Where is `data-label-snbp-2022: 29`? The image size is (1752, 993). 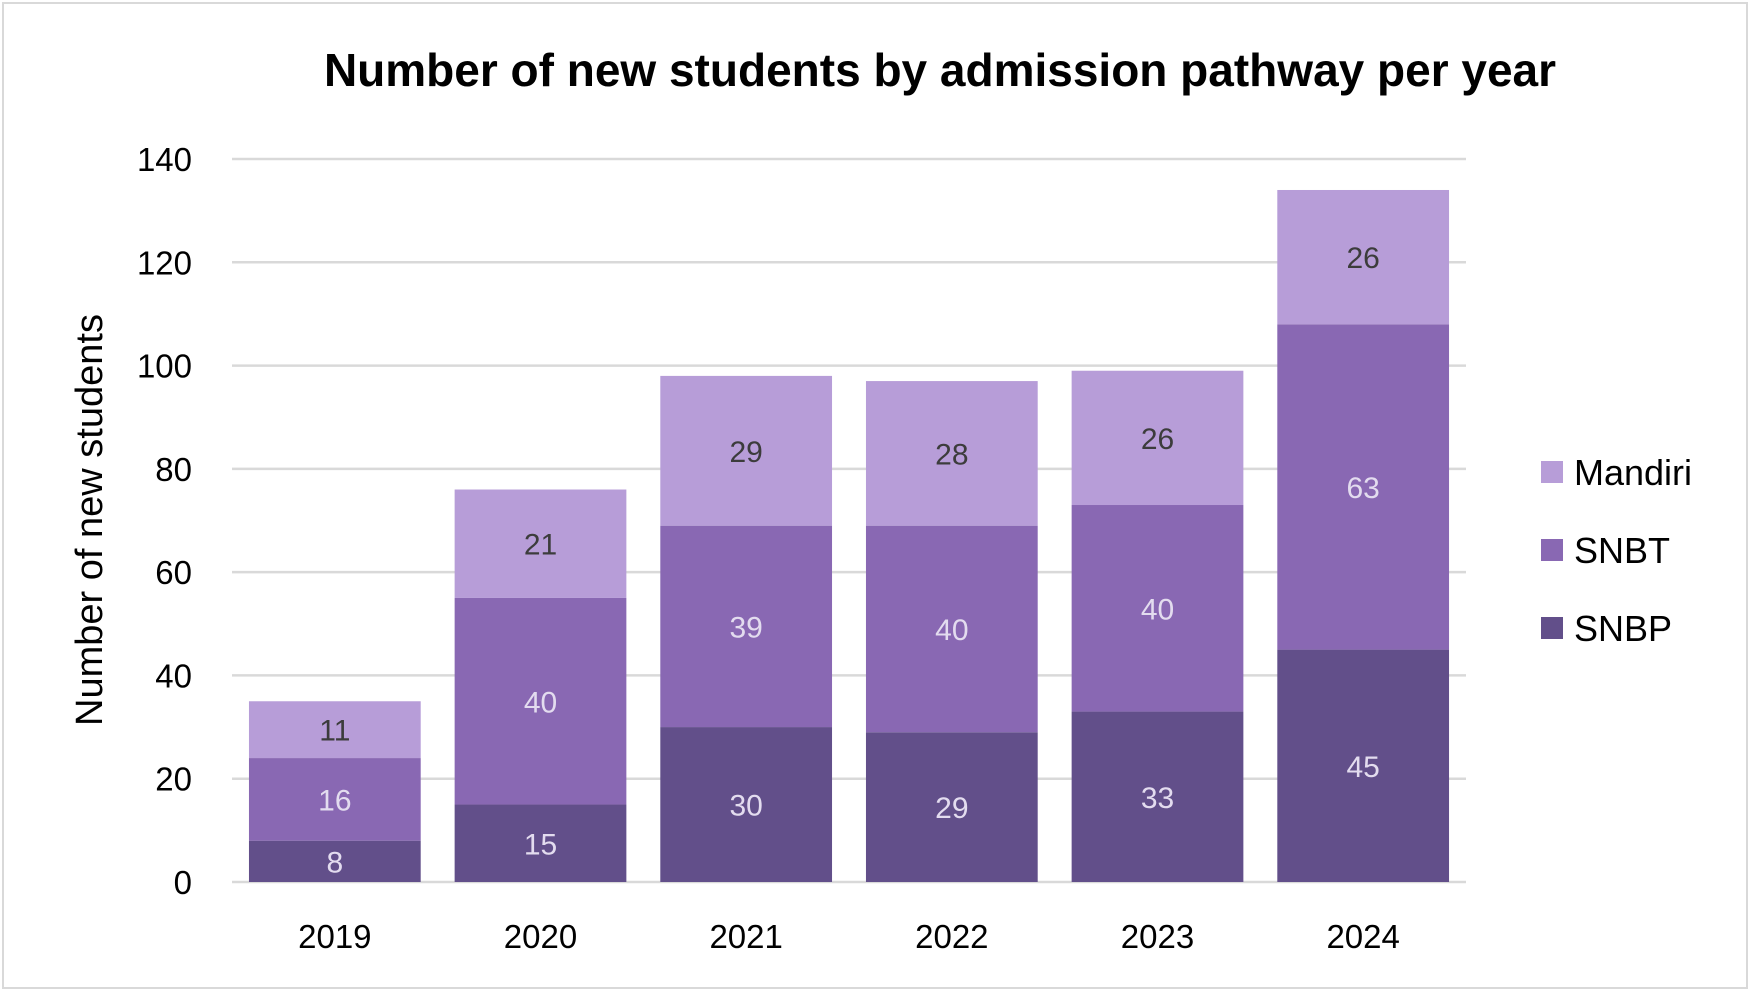
data-label-snbp-2022: 29 is located at coordinates (951, 808).